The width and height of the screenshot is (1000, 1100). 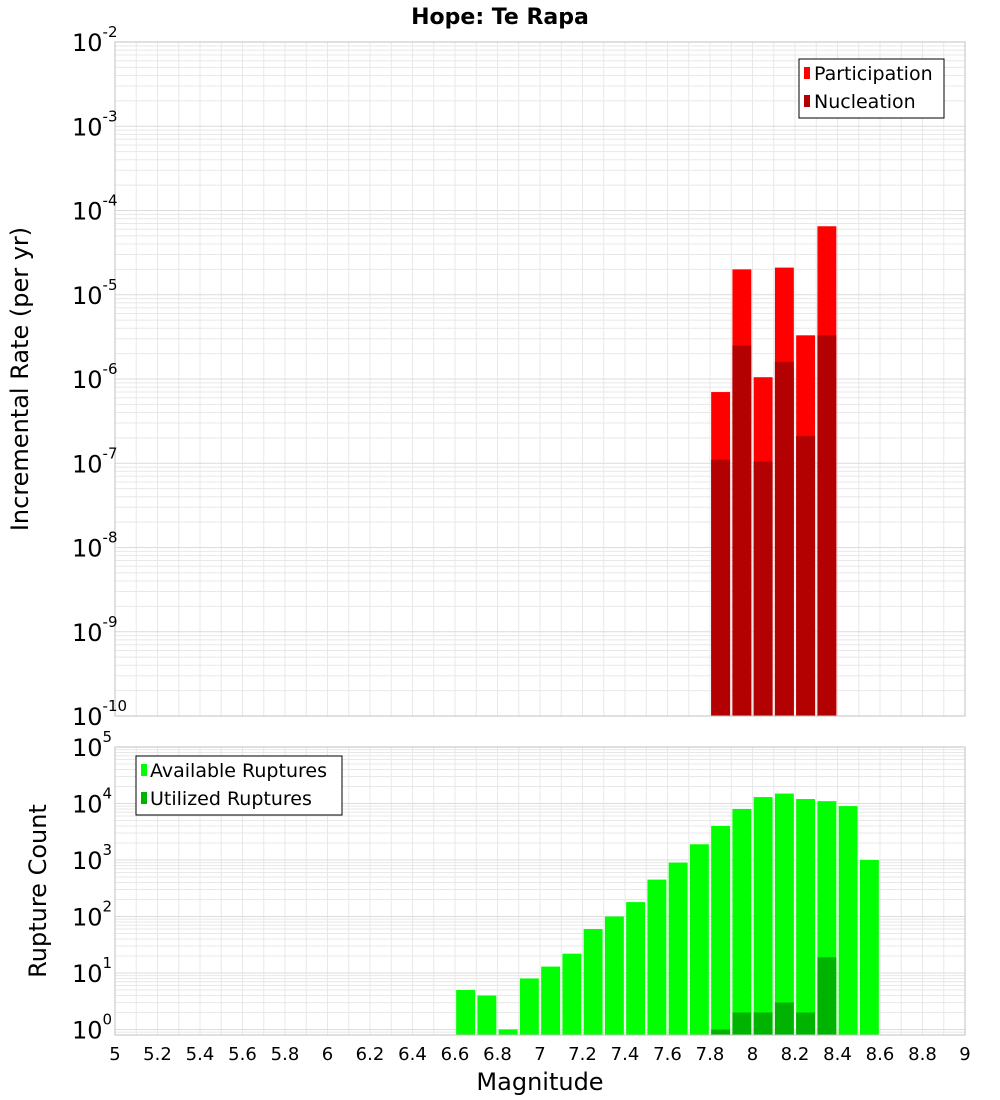 What do you see at coordinates (412, 1054) in the screenshot?
I see `x-tick-label: 6.4` at bounding box center [412, 1054].